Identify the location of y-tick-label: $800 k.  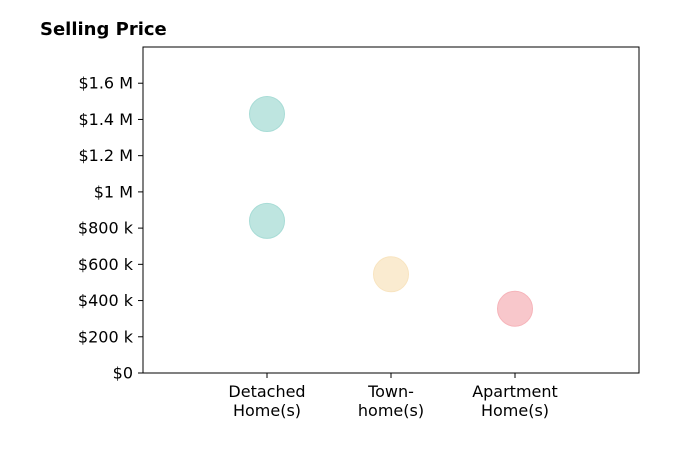
(106, 228).